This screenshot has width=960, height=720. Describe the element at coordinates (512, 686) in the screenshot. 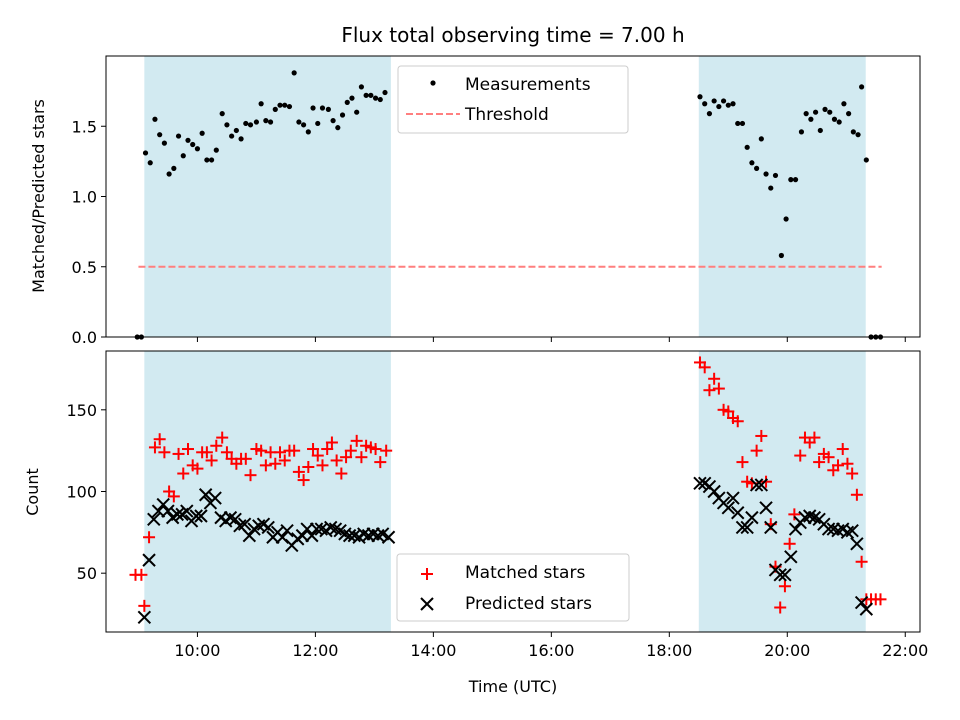

I see `x-axis-label: Time (UTC)` at that location.